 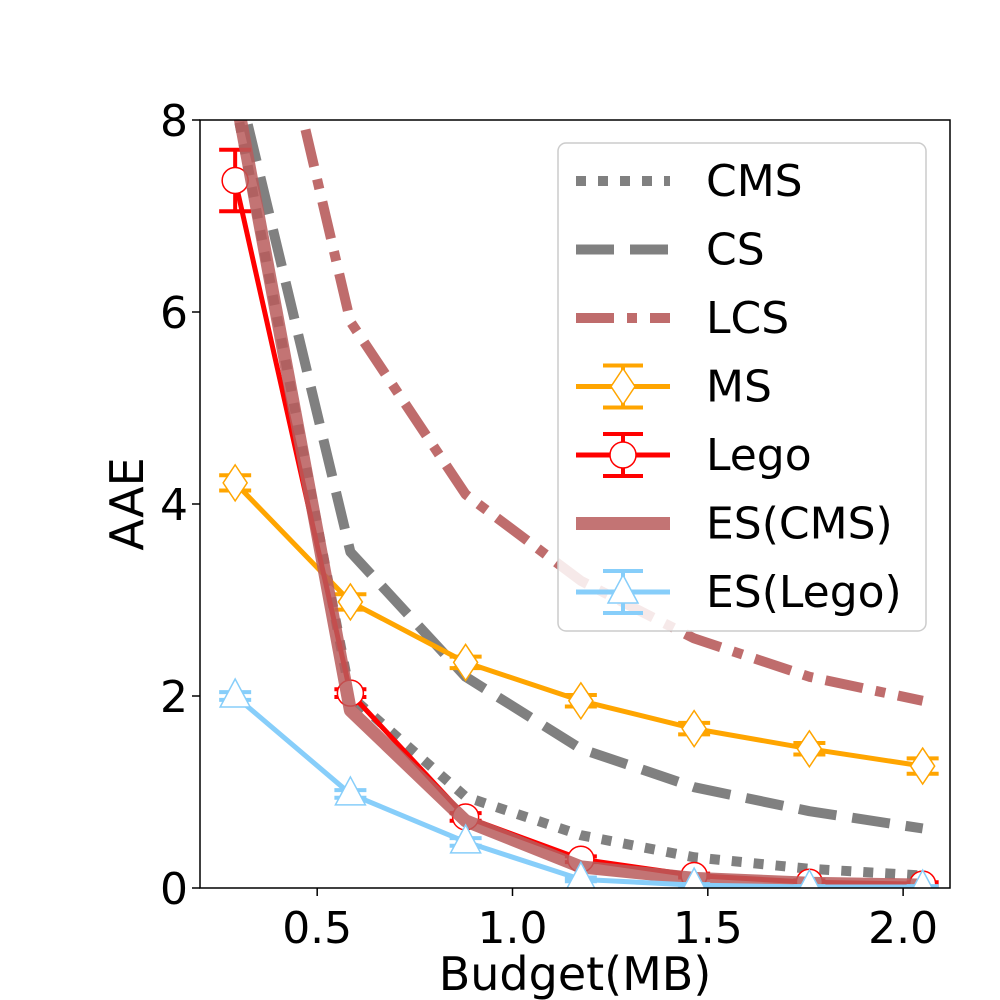 I want to click on x-tick-label: 1.5, so click(x=708, y=928).